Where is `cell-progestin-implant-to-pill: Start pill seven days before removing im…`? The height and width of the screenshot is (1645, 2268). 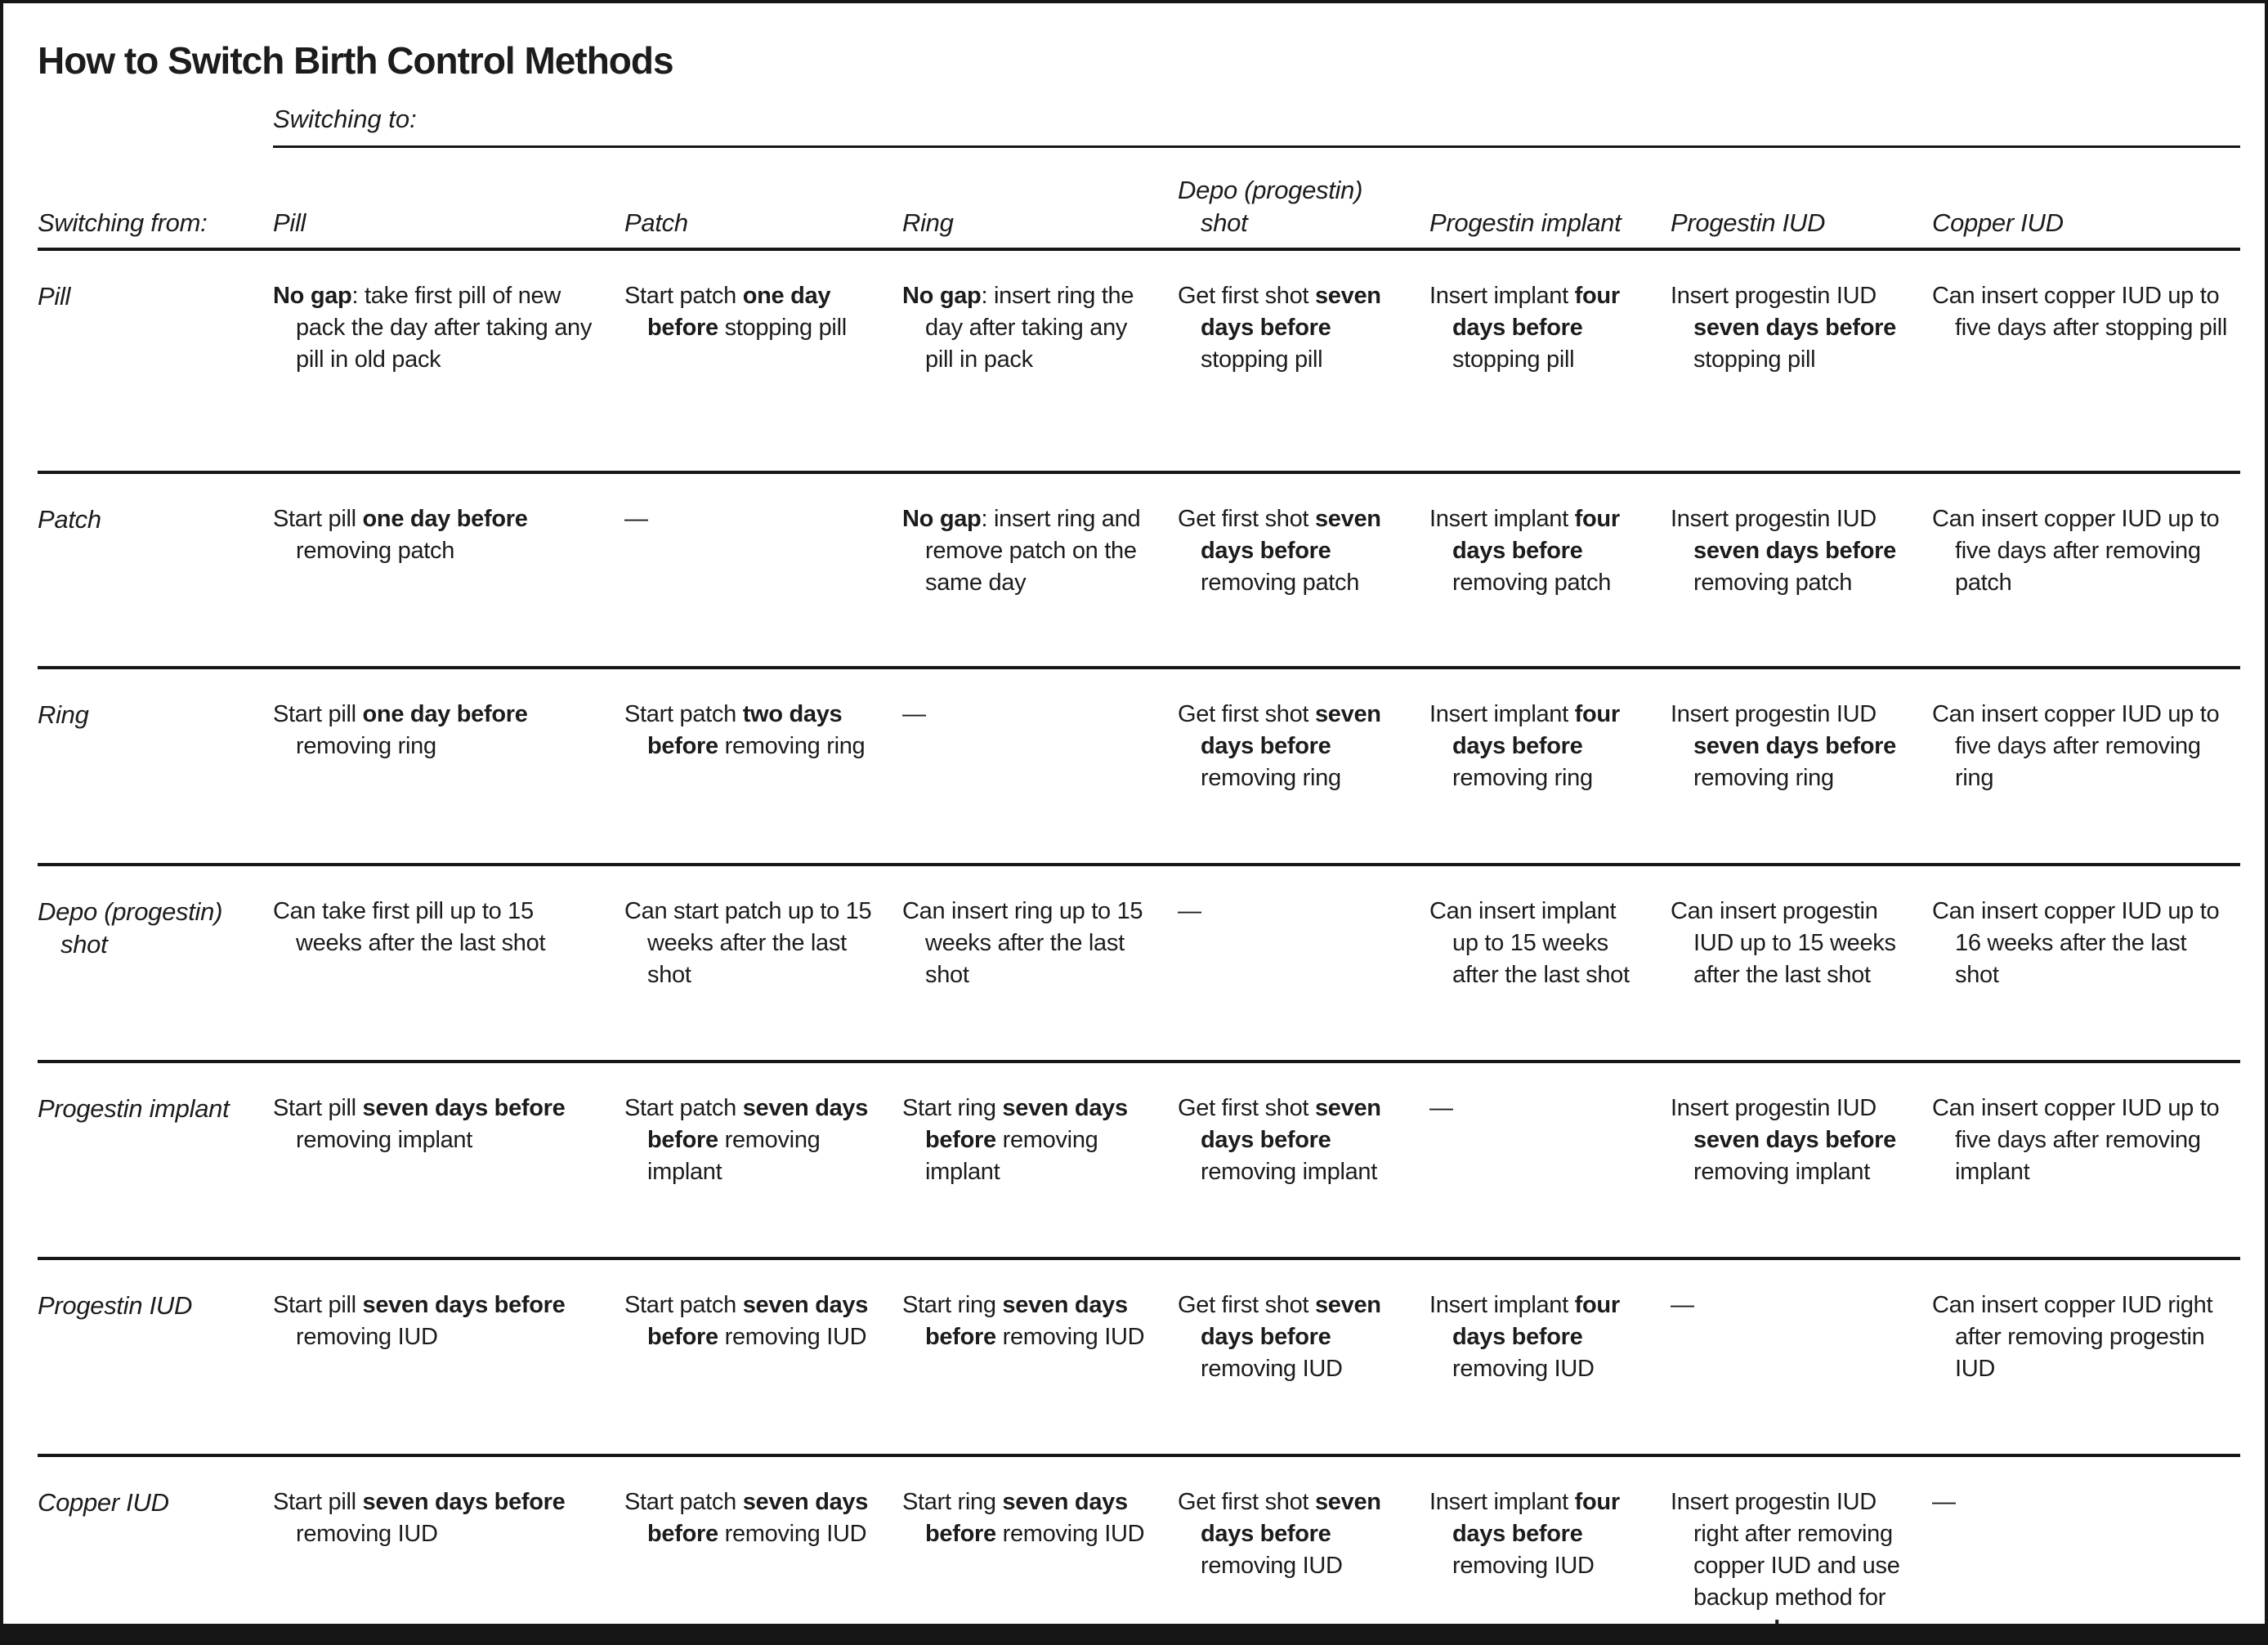
cell-progestin-implant-to-pill: Start pill seven days before removing im… is located at coordinates (419, 1124).